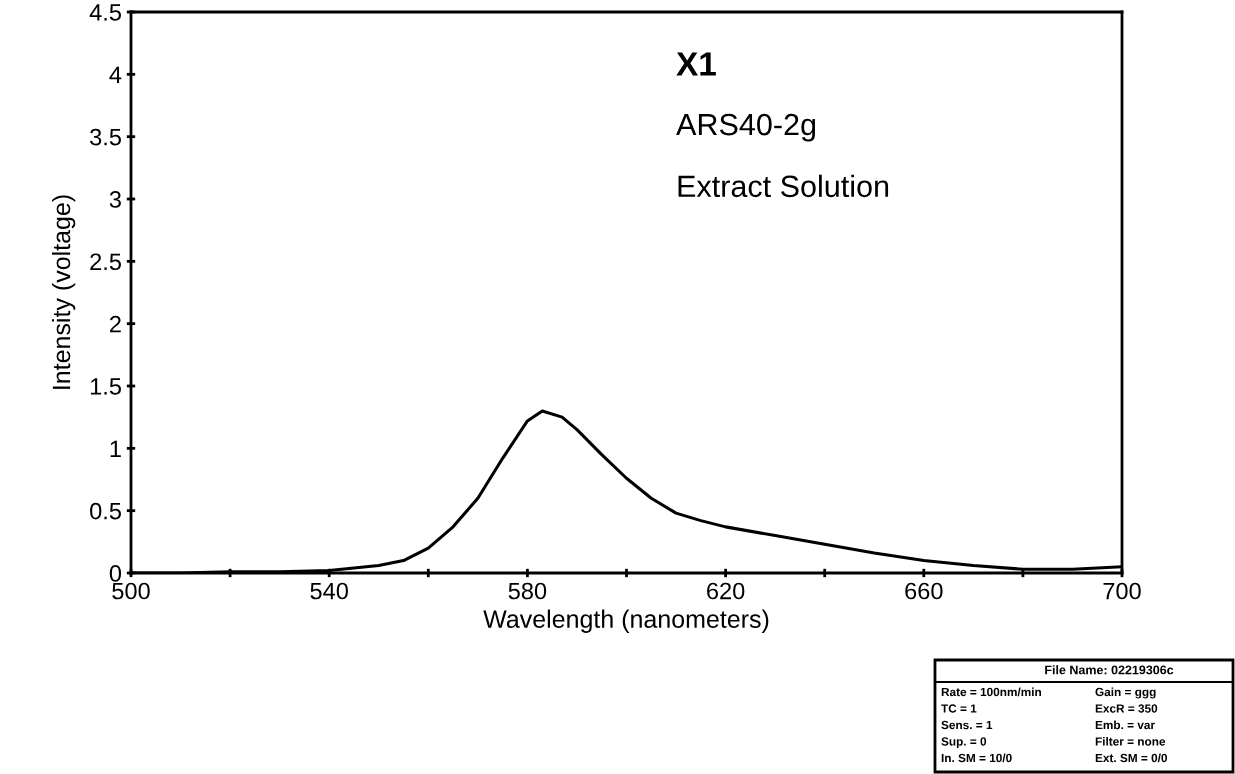 The height and width of the screenshot is (774, 1235). What do you see at coordinates (329, 591) in the screenshot?
I see `x-tick-label: 540` at bounding box center [329, 591].